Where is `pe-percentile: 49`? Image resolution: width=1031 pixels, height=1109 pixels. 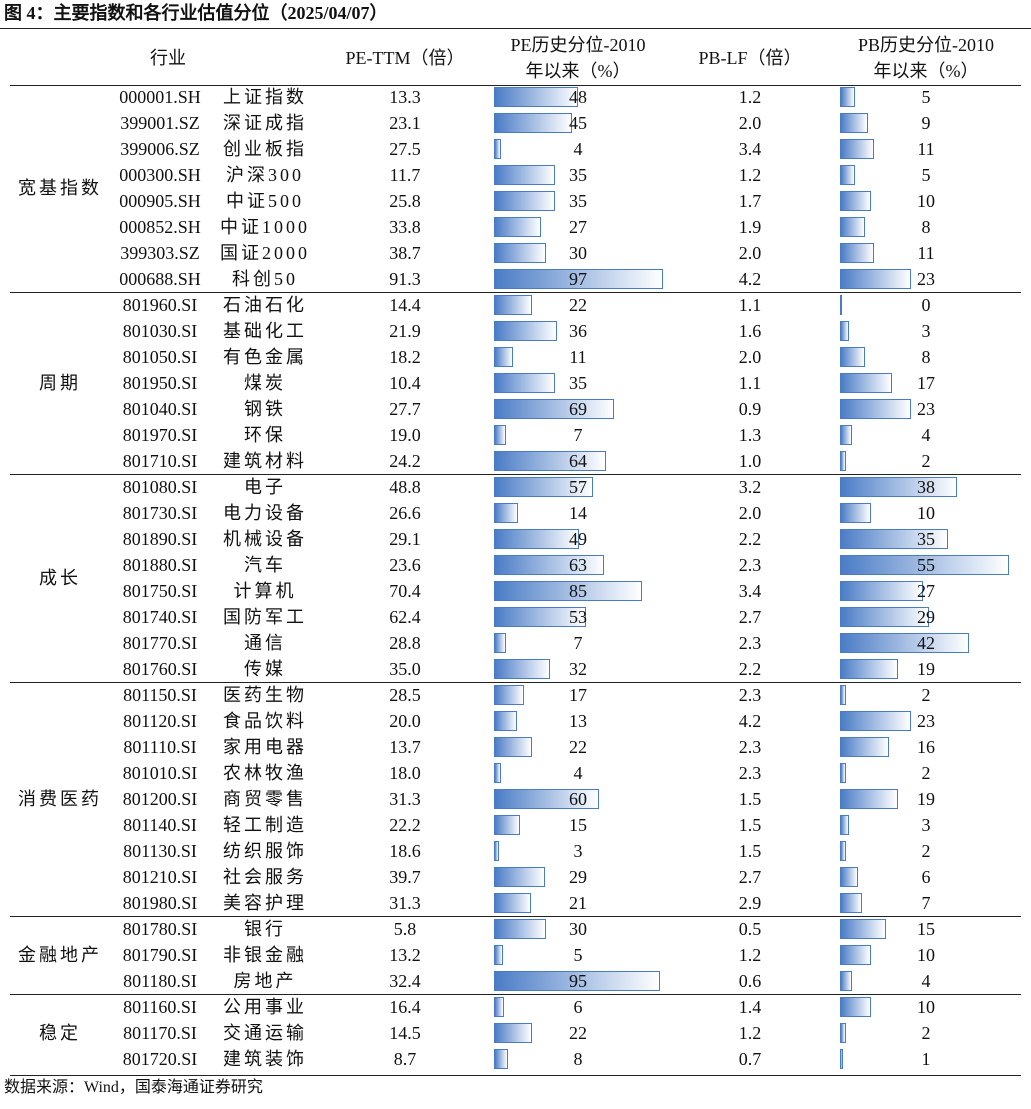 pe-percentile: 49 is located at coordinates (578, 539).